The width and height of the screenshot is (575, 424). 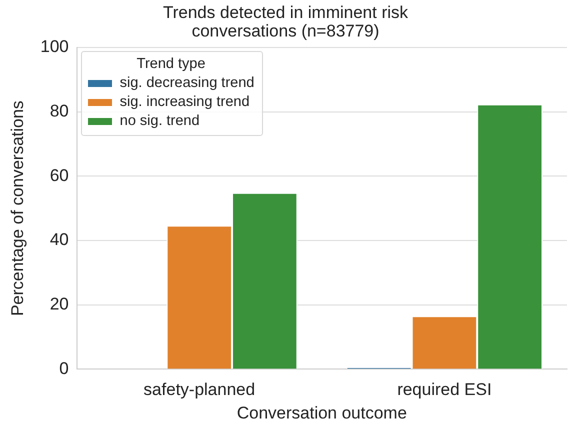 What do you see at coordinates (59, 304) in the screenshot?
I see `y-tick-label: 20` at bounding box center [59, 304].